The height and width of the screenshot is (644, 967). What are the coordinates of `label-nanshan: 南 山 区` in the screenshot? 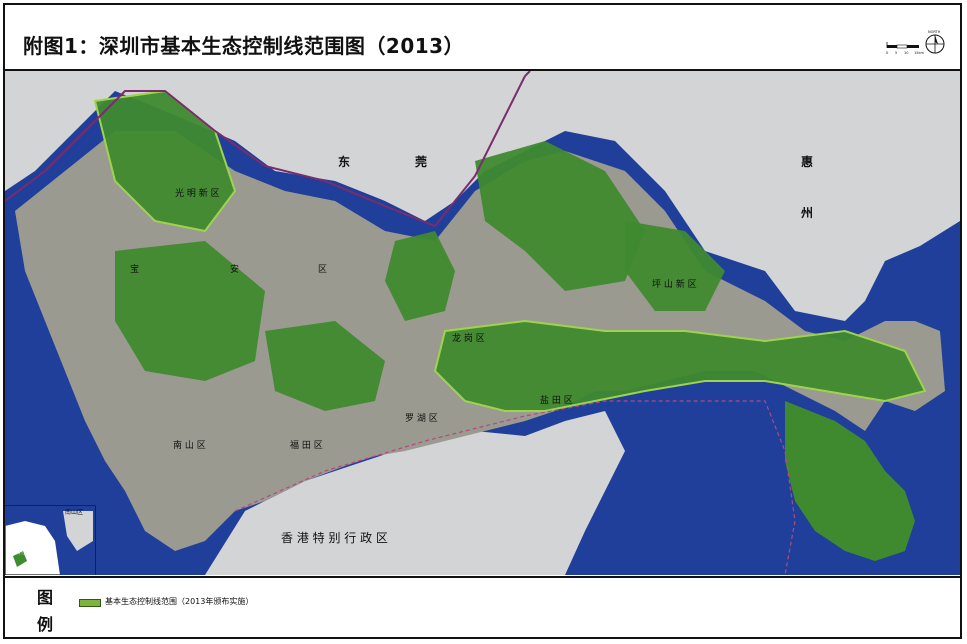 It's located at (189, 446).